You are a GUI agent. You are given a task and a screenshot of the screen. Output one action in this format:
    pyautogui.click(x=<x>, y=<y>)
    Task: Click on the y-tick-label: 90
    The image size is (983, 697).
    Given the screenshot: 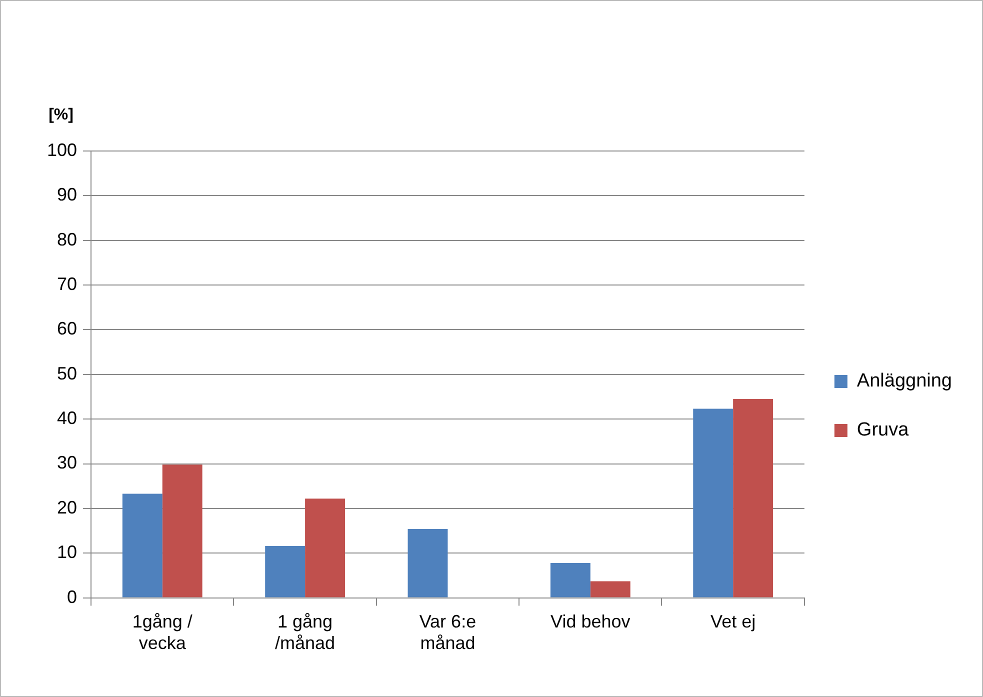 What is the action you would take?
    pyautogui.click(x=67, y=194)
    